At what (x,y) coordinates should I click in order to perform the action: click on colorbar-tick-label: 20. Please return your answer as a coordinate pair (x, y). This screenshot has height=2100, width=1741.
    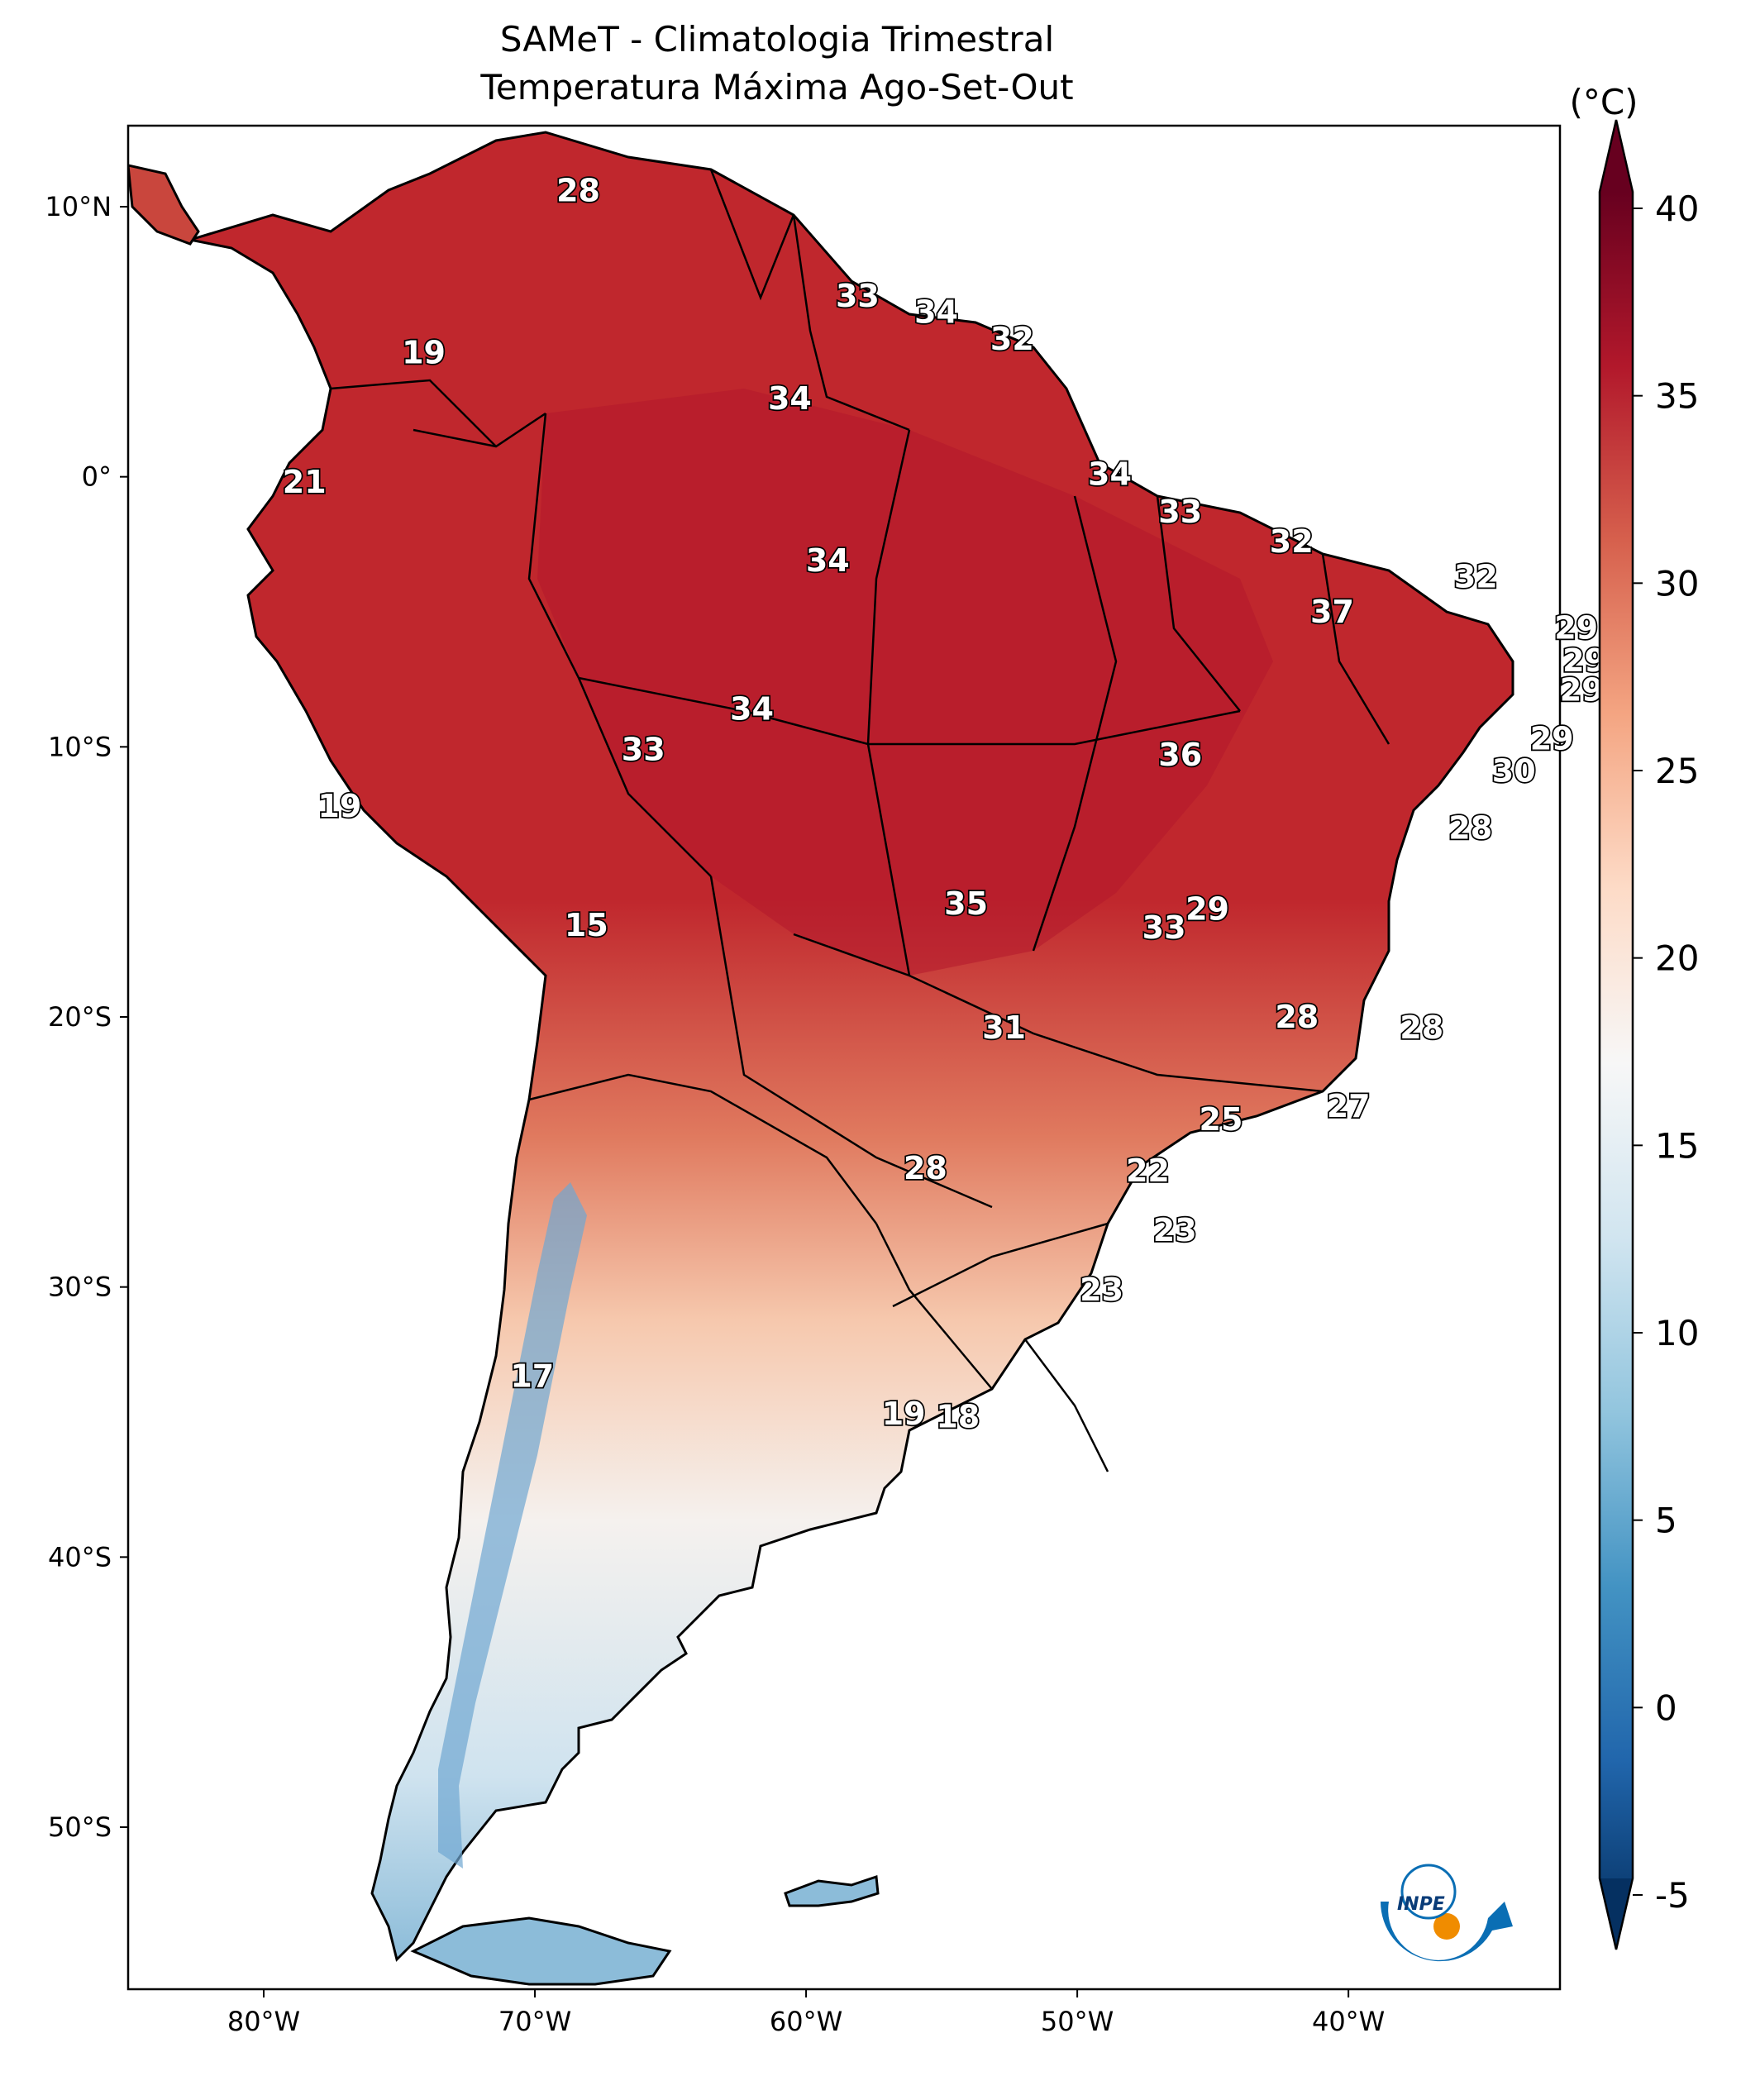
    Looking at the image, I should click on (1677, 958).